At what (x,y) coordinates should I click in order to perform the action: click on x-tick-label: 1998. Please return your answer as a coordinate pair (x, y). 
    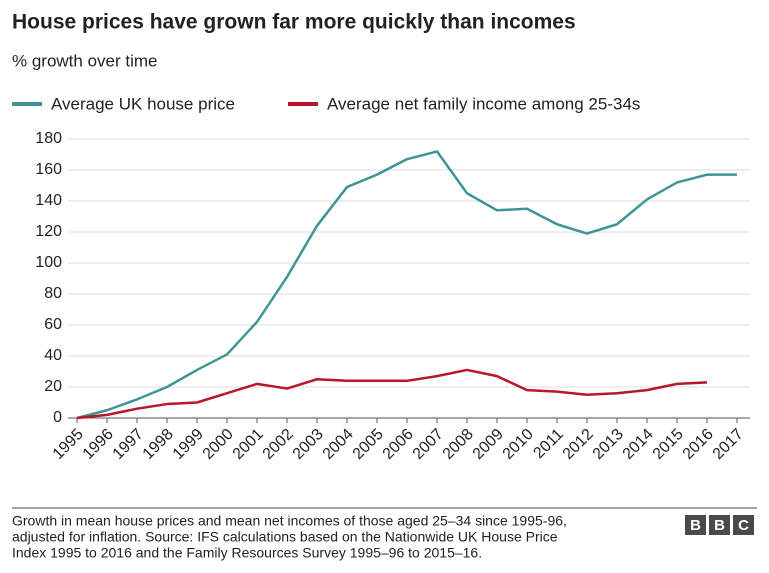
    Looking at the image, I should click on (158, 444).